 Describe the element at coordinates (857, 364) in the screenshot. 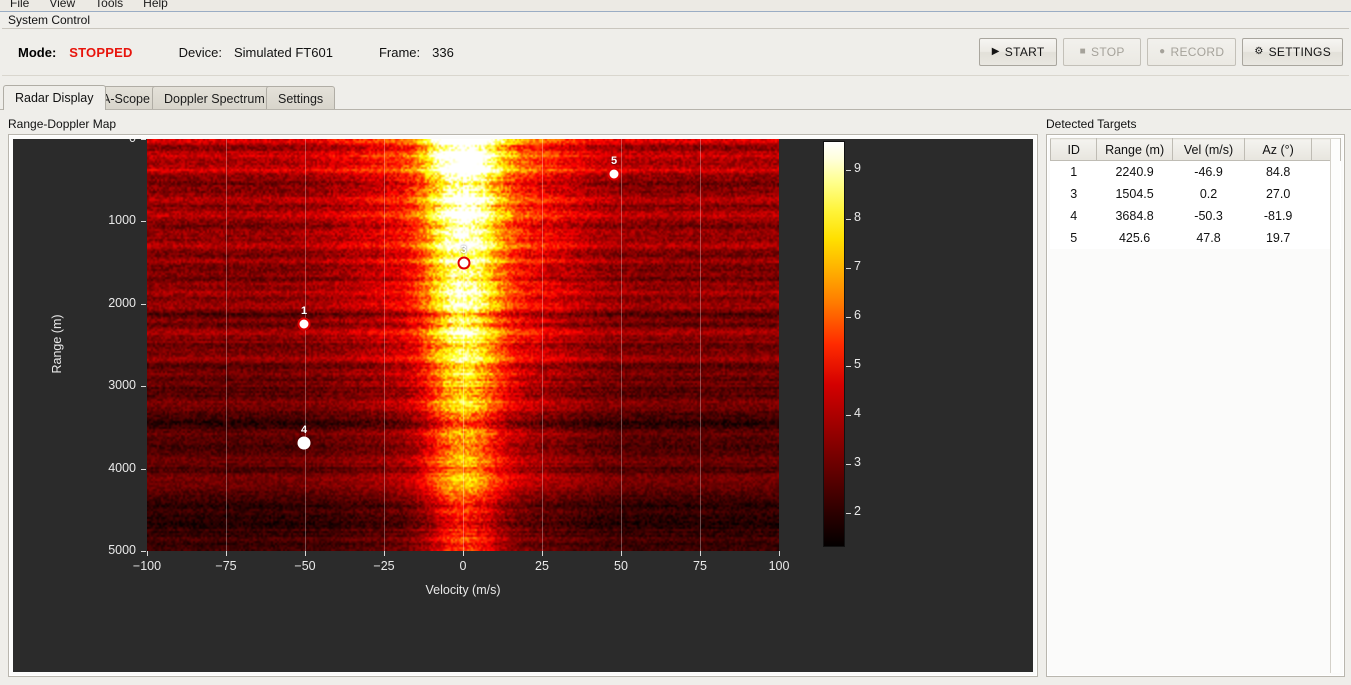

I see `colorbar-tick-label: 5` at that location.